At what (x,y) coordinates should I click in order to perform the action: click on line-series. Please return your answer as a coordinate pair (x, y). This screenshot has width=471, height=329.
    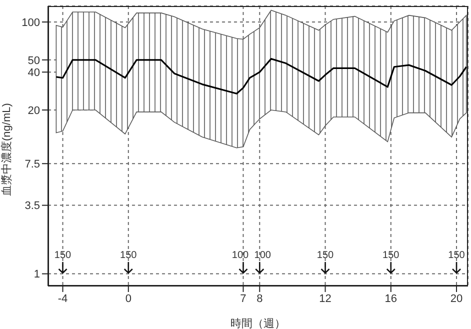
    Looking at the image, I should click on (261, 76).